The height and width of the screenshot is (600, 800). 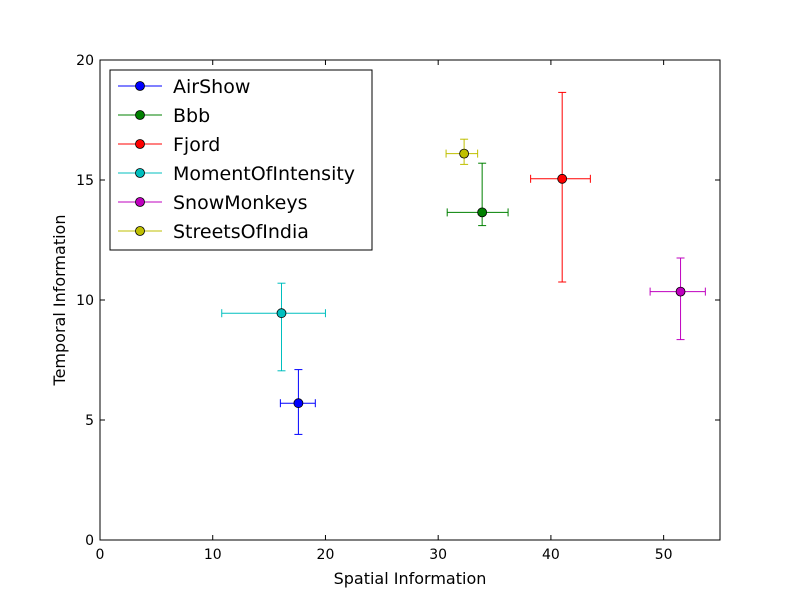 I want to click on series-MomentOfIntensity, so click(x=273, y=327).